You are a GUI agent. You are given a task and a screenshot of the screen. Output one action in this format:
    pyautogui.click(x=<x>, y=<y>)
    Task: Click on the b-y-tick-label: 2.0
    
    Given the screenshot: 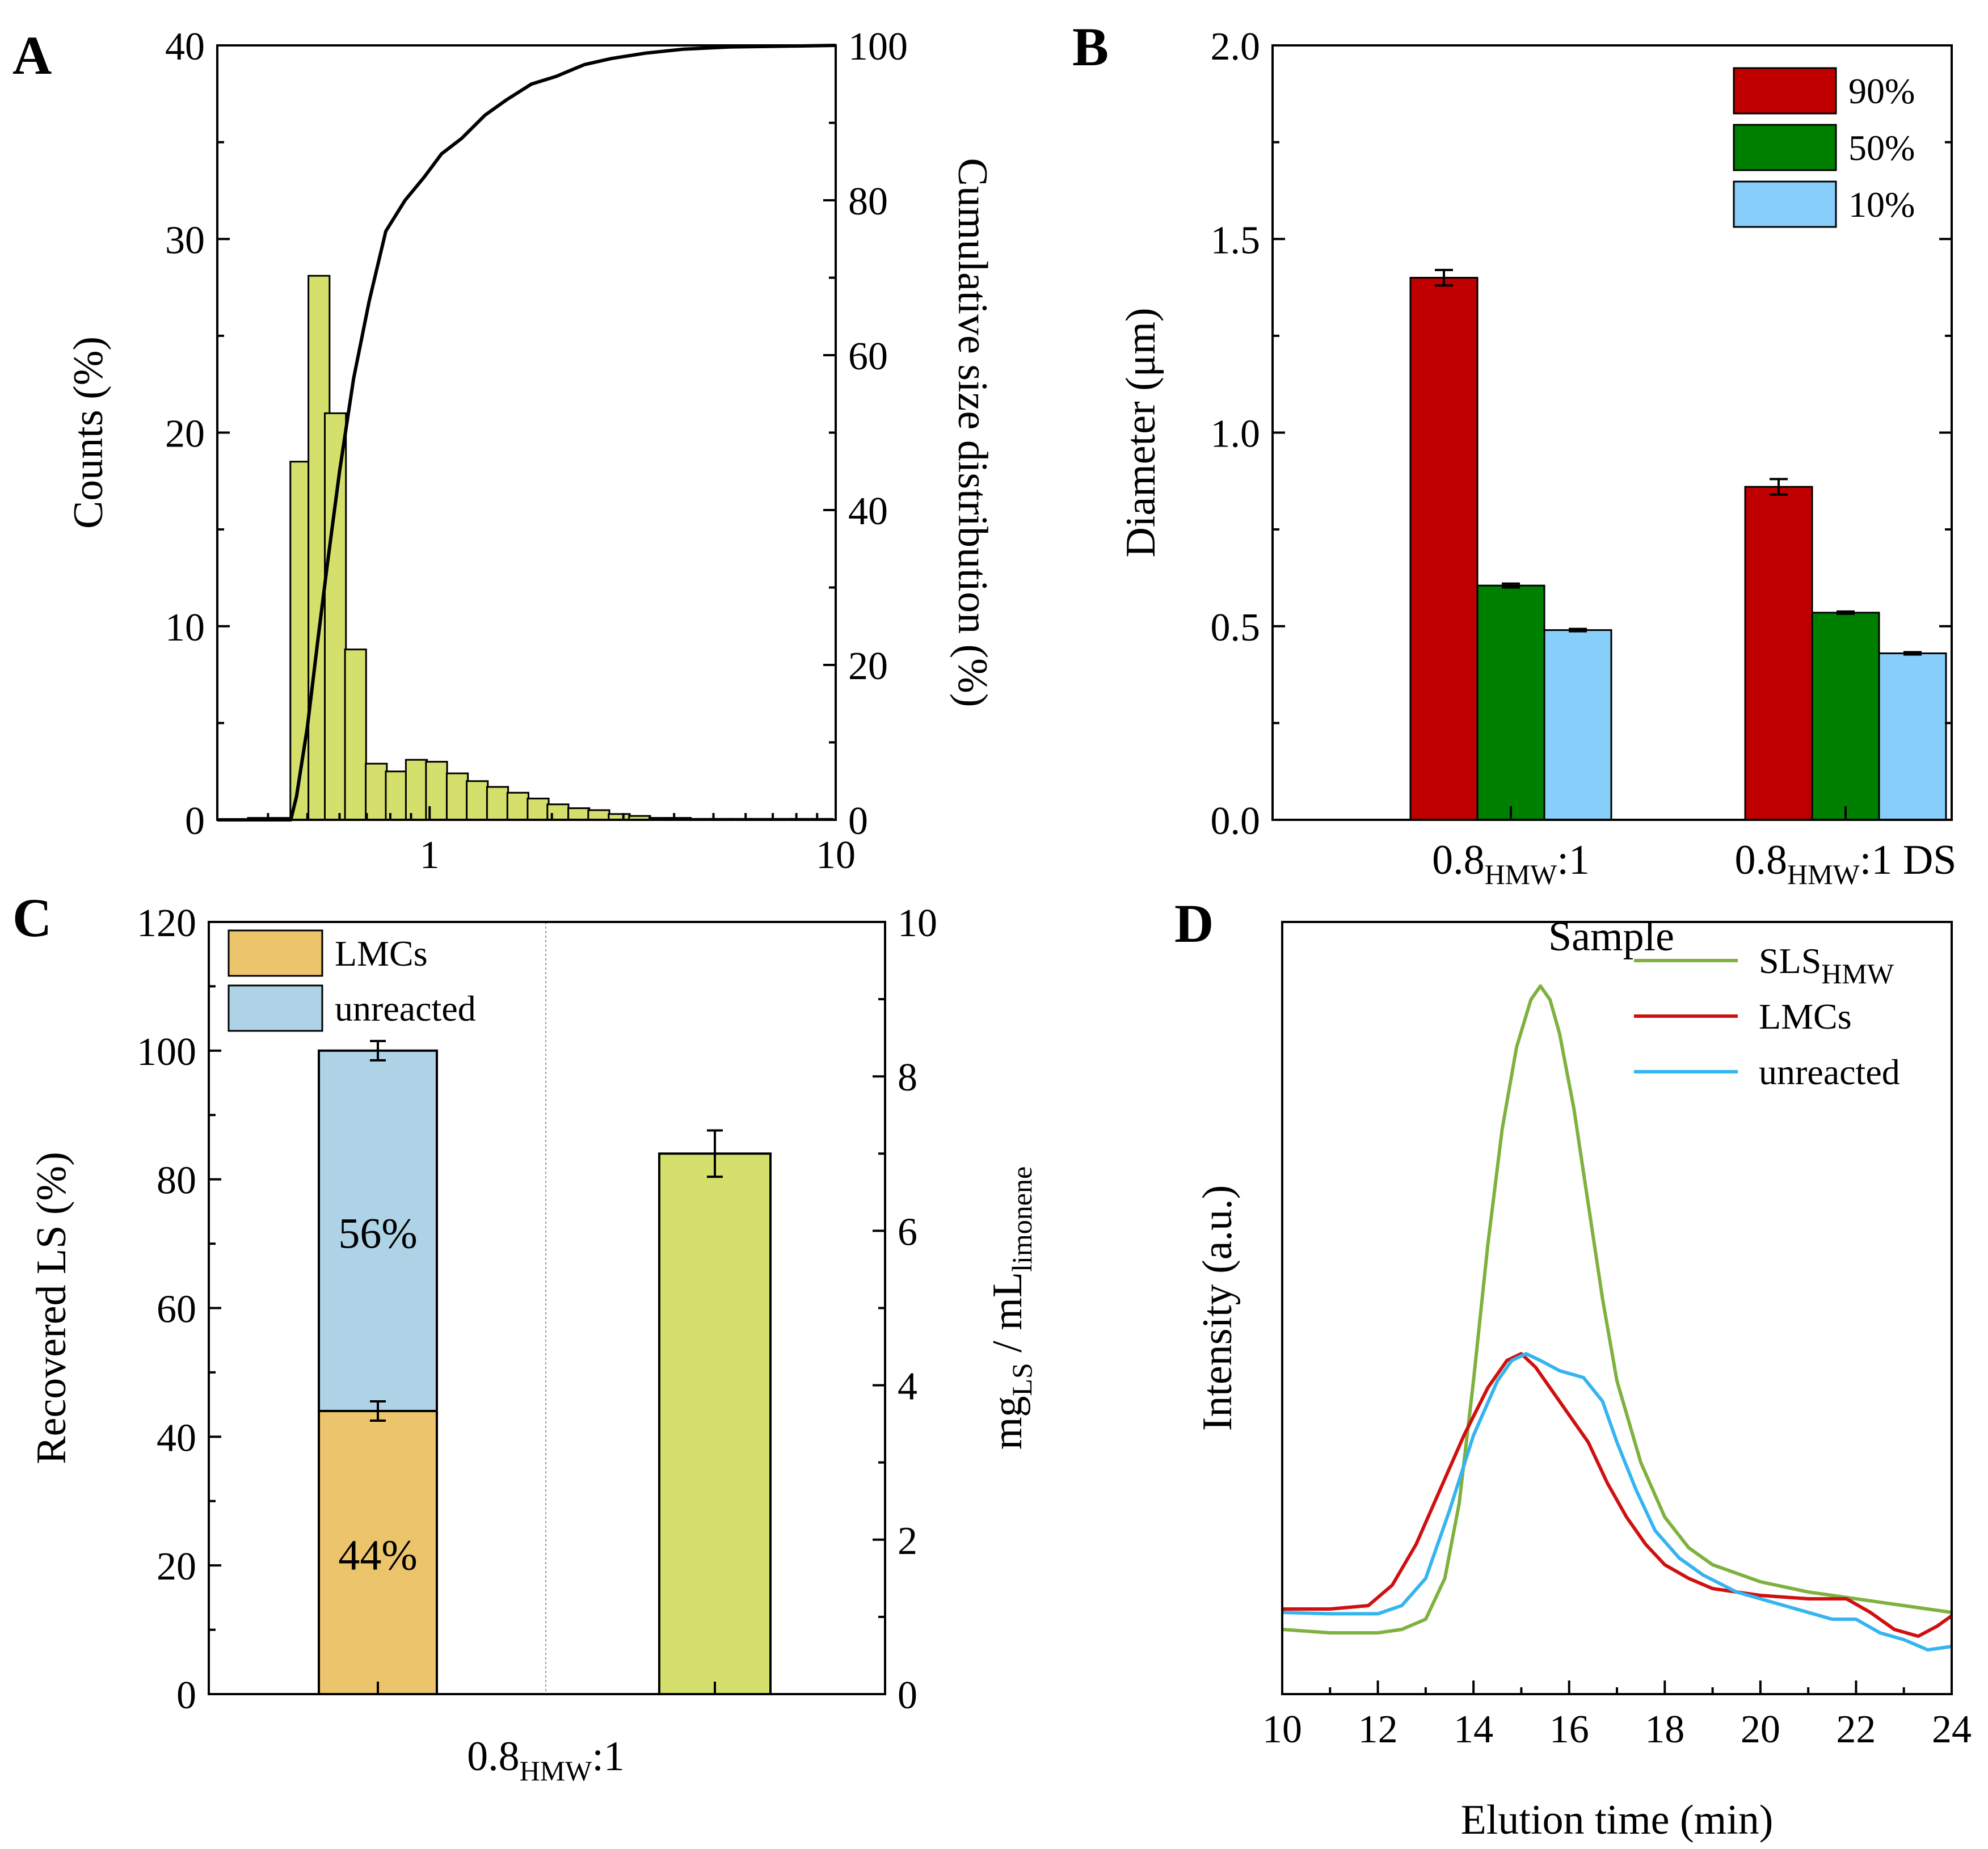 What is the action you would take?
    pyautogui.click(x=1236, y=47)
    